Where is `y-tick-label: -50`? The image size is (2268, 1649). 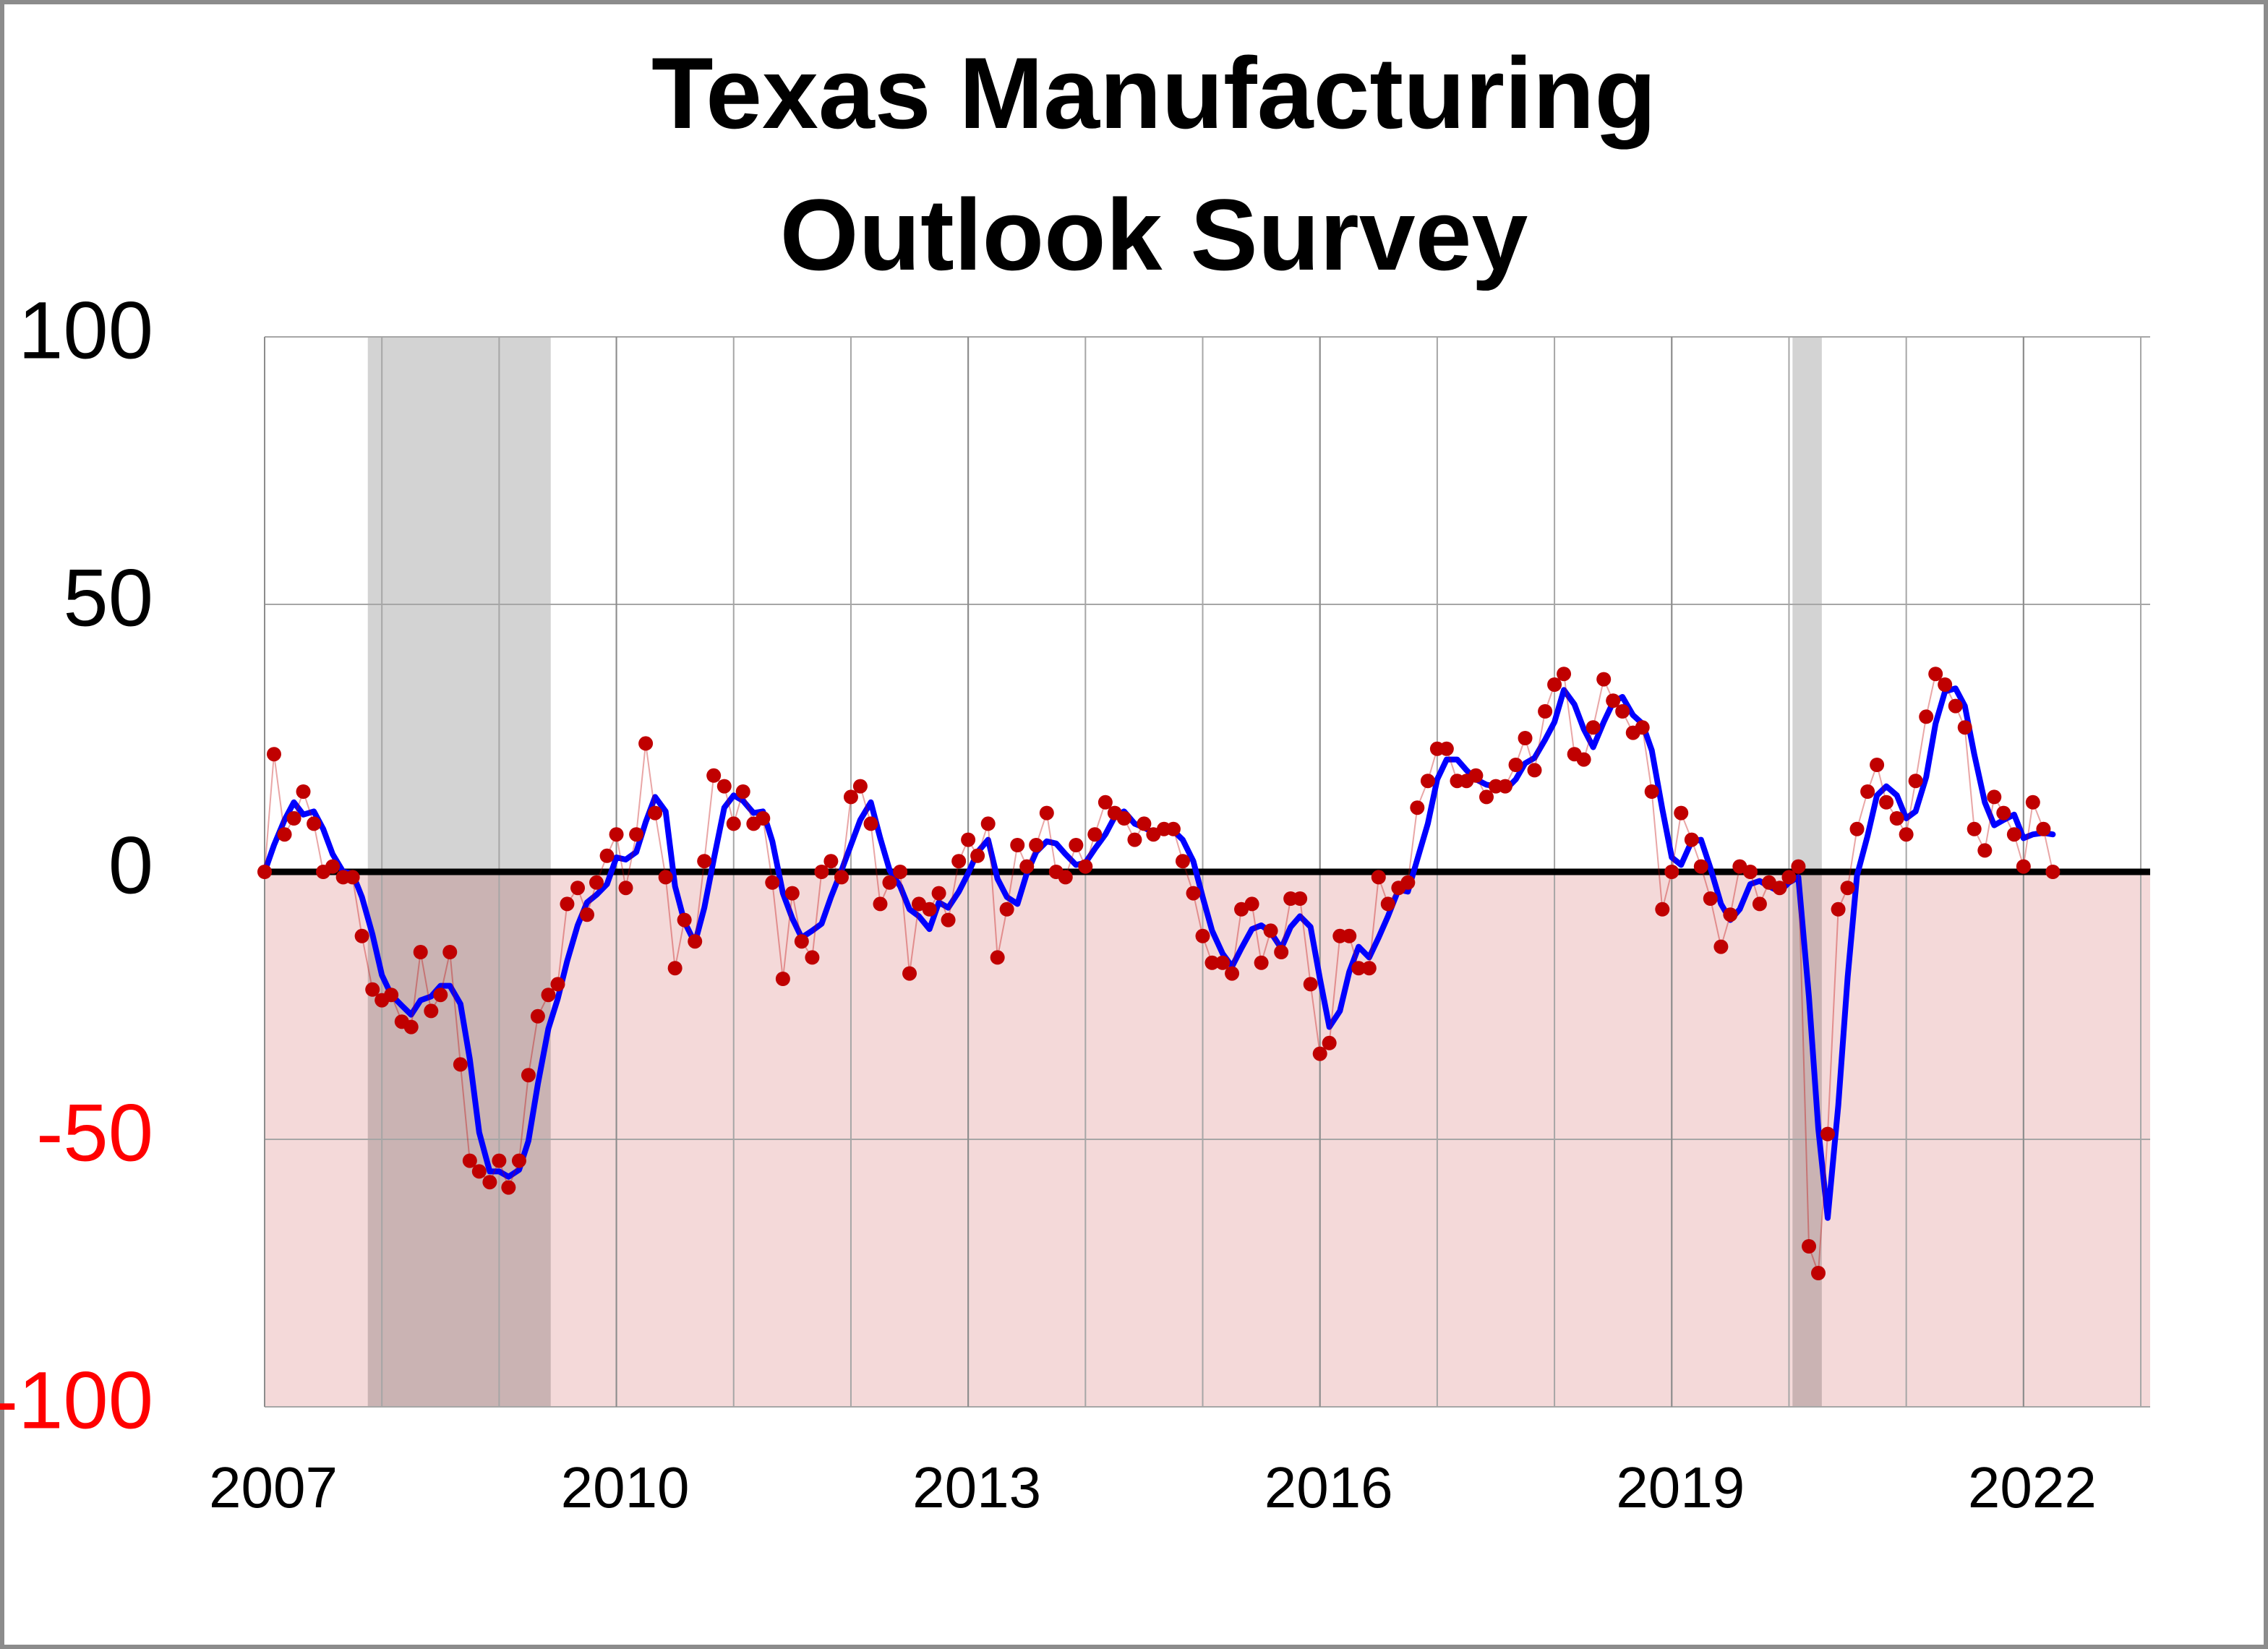 y-tick-label: -50 is located at coordinates (95, 1133).